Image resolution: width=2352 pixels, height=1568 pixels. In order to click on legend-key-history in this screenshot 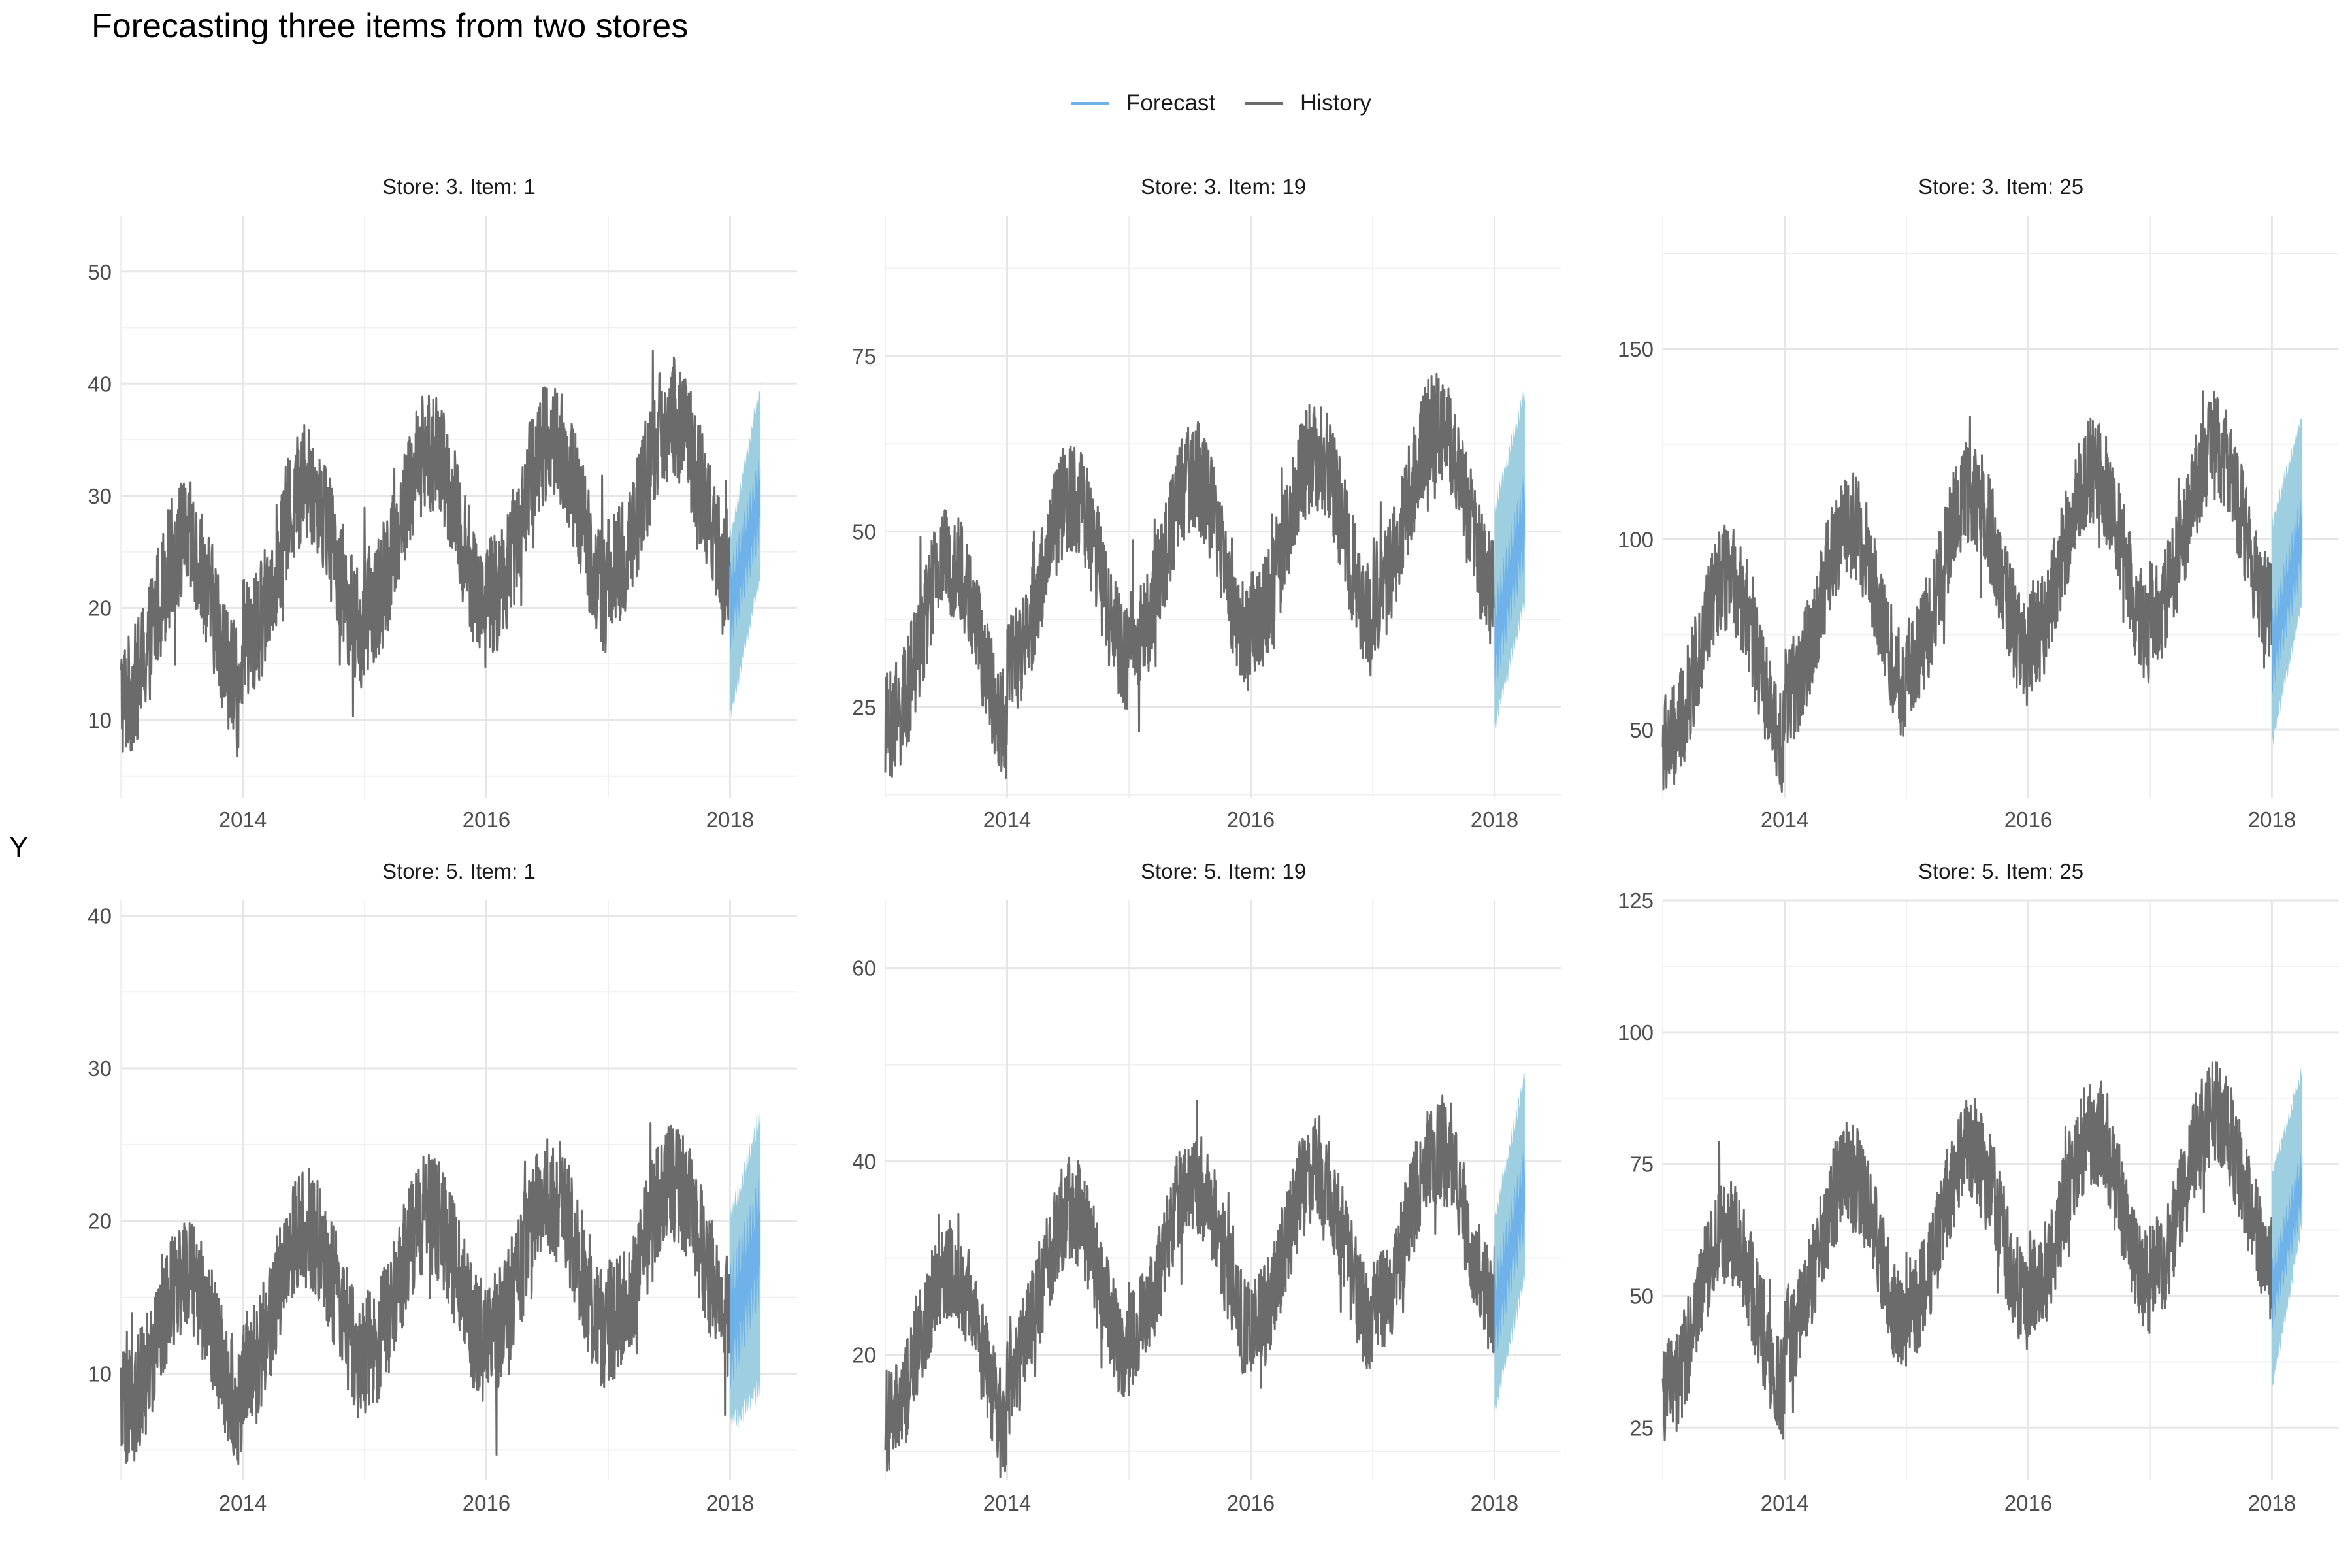, I will do `click(1264, 103)`.